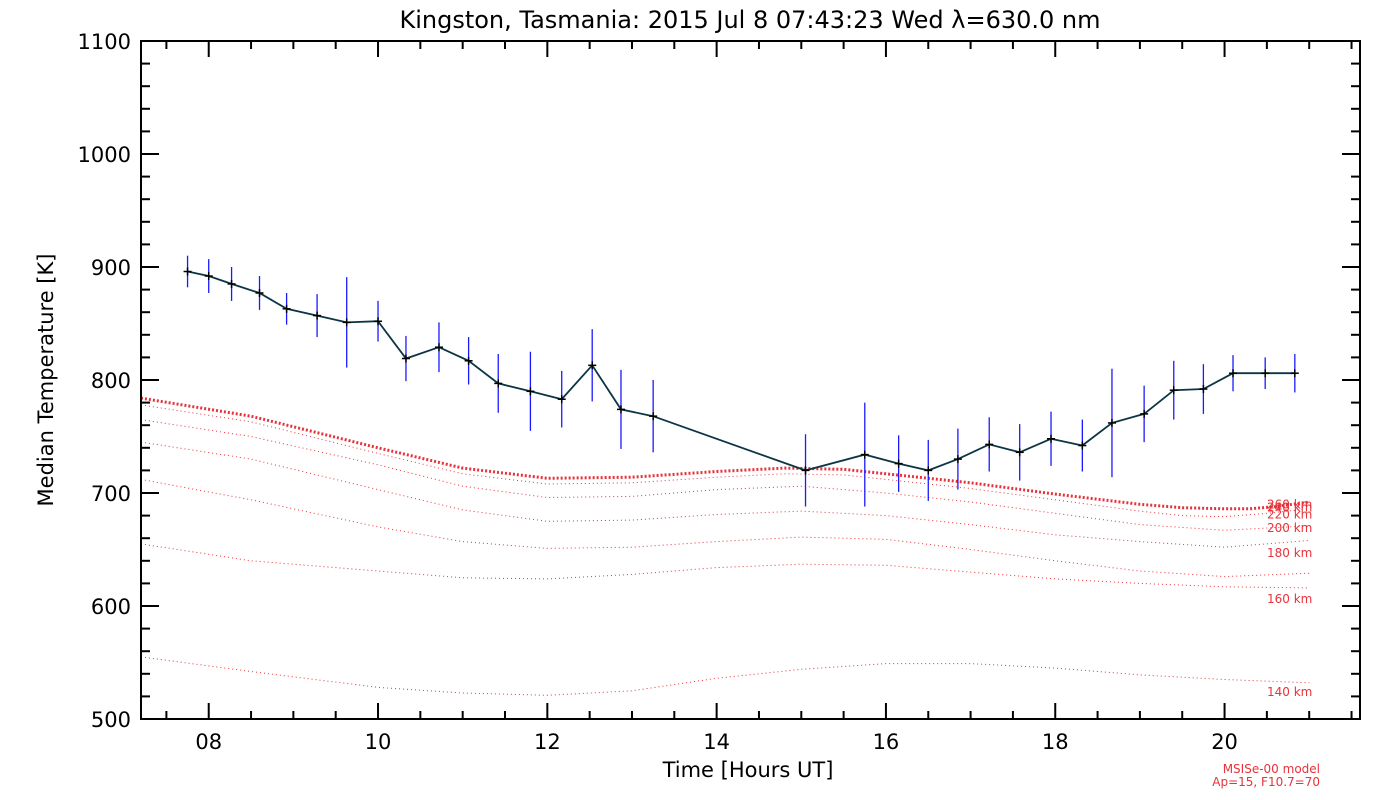 Image resolution: width=1400 pixels, height=800 pixels. I want to click on x-tick-label: 16, so click(886, 742).